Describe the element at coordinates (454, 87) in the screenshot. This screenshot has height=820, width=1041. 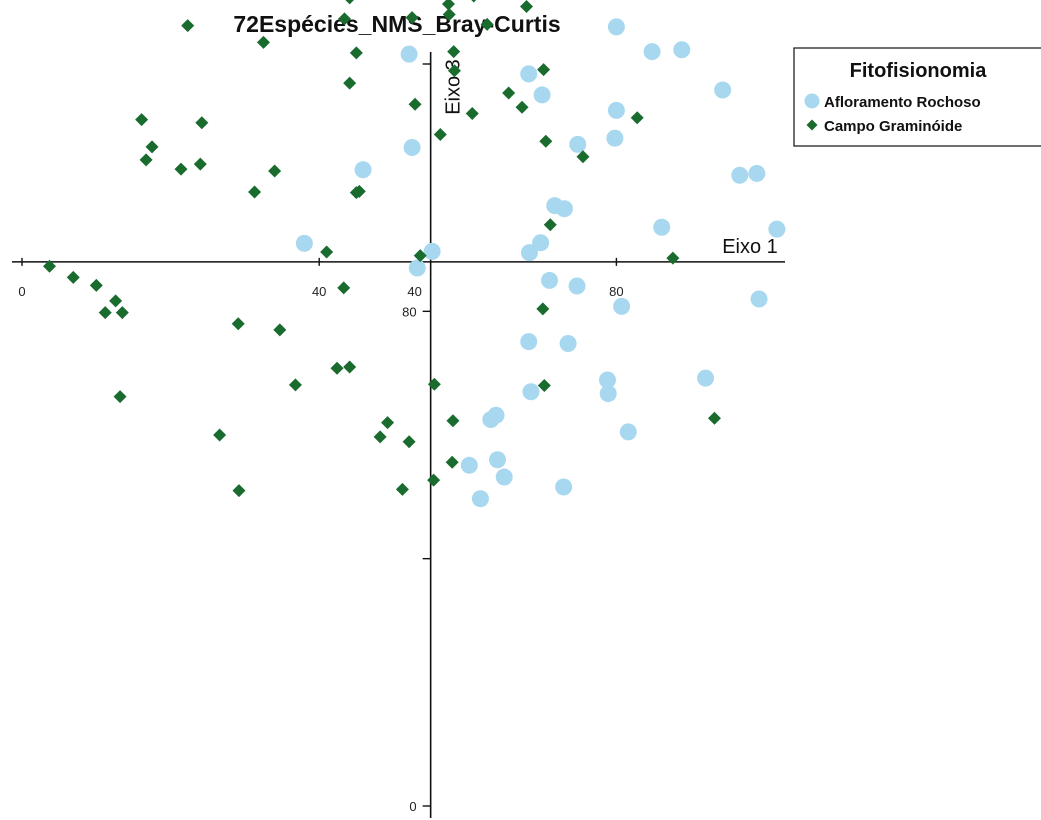
I see `y-axis-label: Eixo 3` at that location.